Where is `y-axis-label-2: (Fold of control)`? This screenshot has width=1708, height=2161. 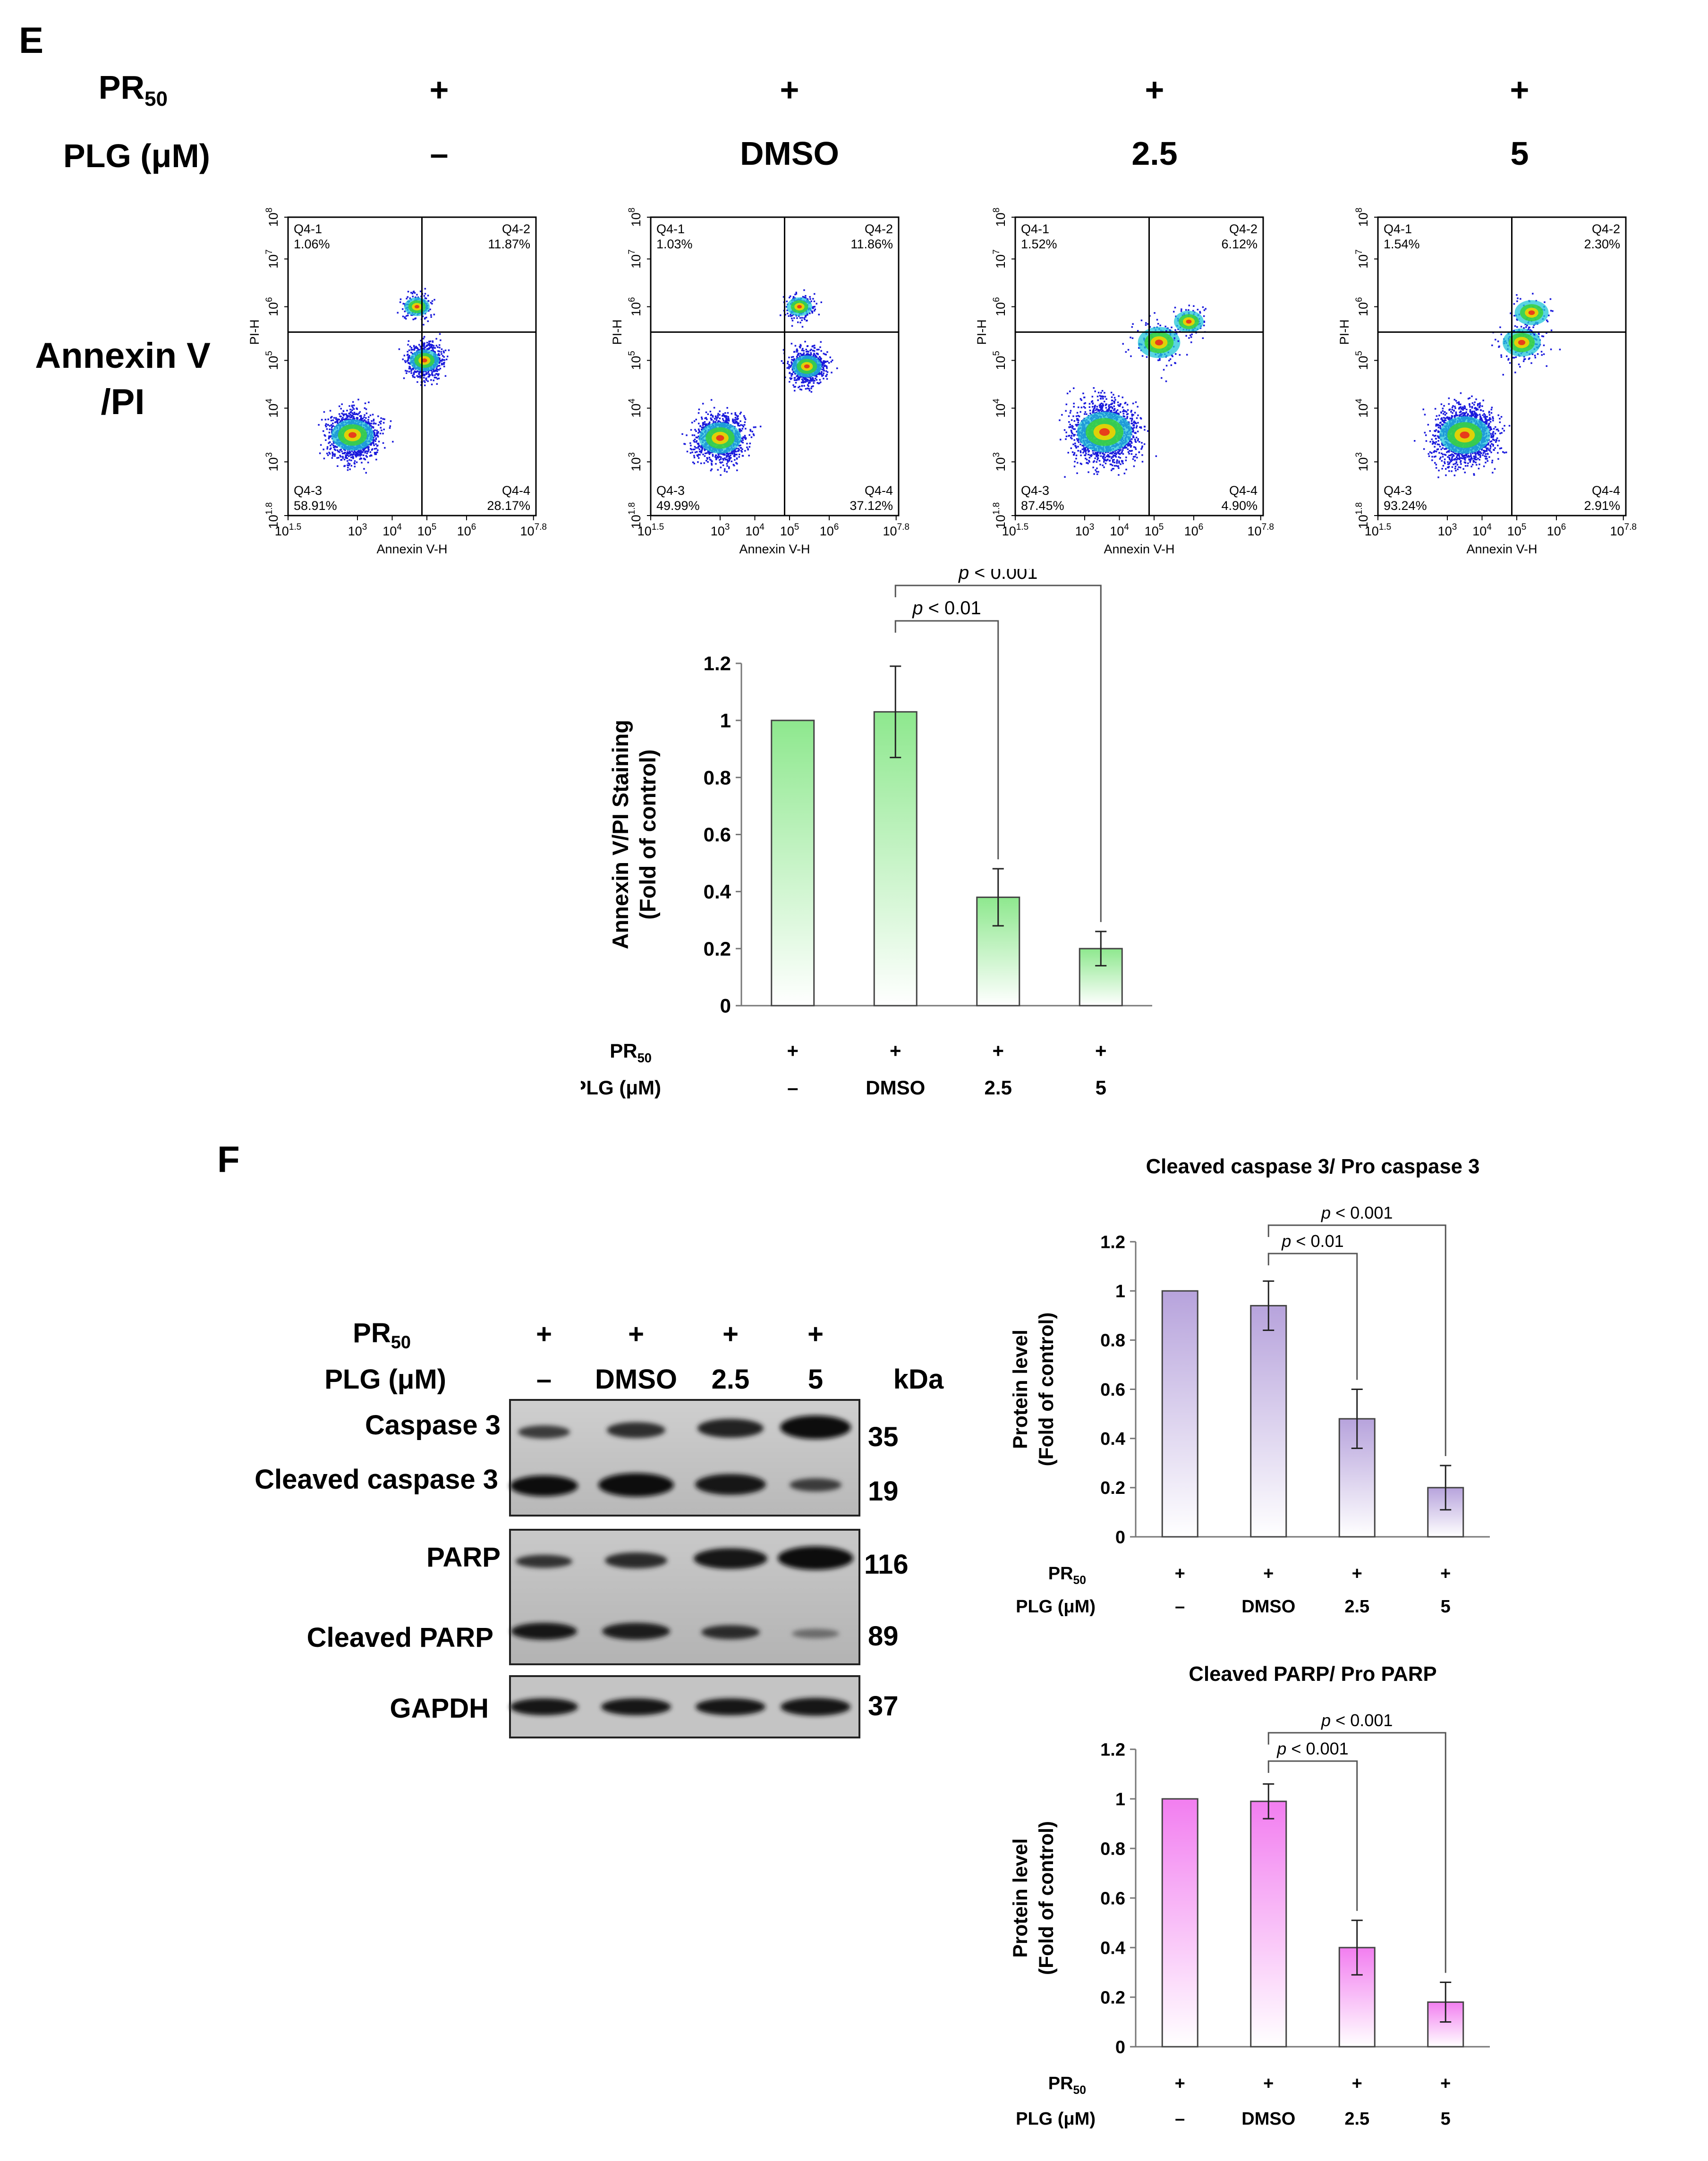 y-axis-label-2: (Fold of control) is located at coordinates (1047, 1389).